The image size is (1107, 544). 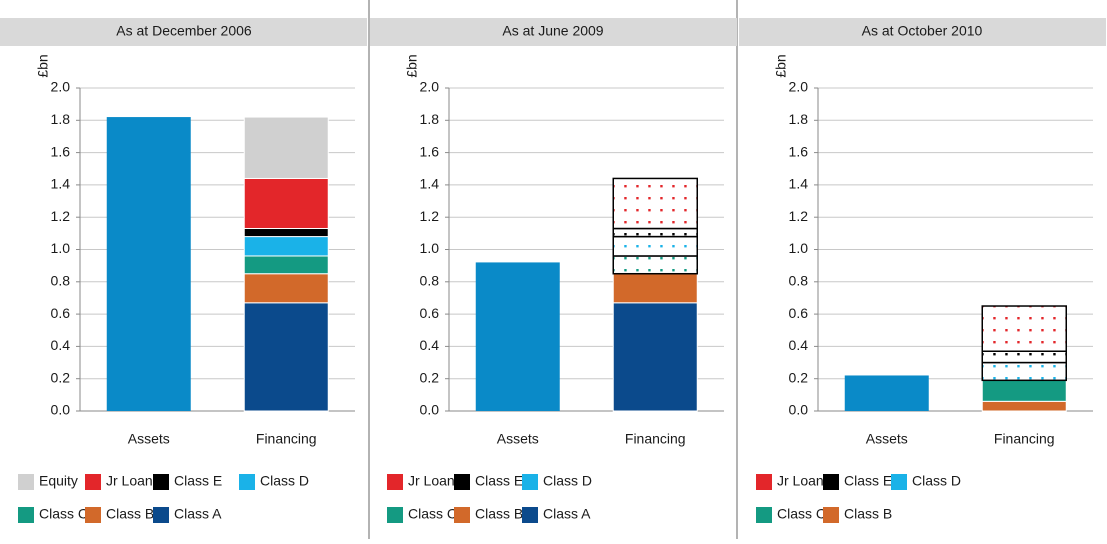 I want to click on panel-title: As at June 2009, so click(x=552, y=31).